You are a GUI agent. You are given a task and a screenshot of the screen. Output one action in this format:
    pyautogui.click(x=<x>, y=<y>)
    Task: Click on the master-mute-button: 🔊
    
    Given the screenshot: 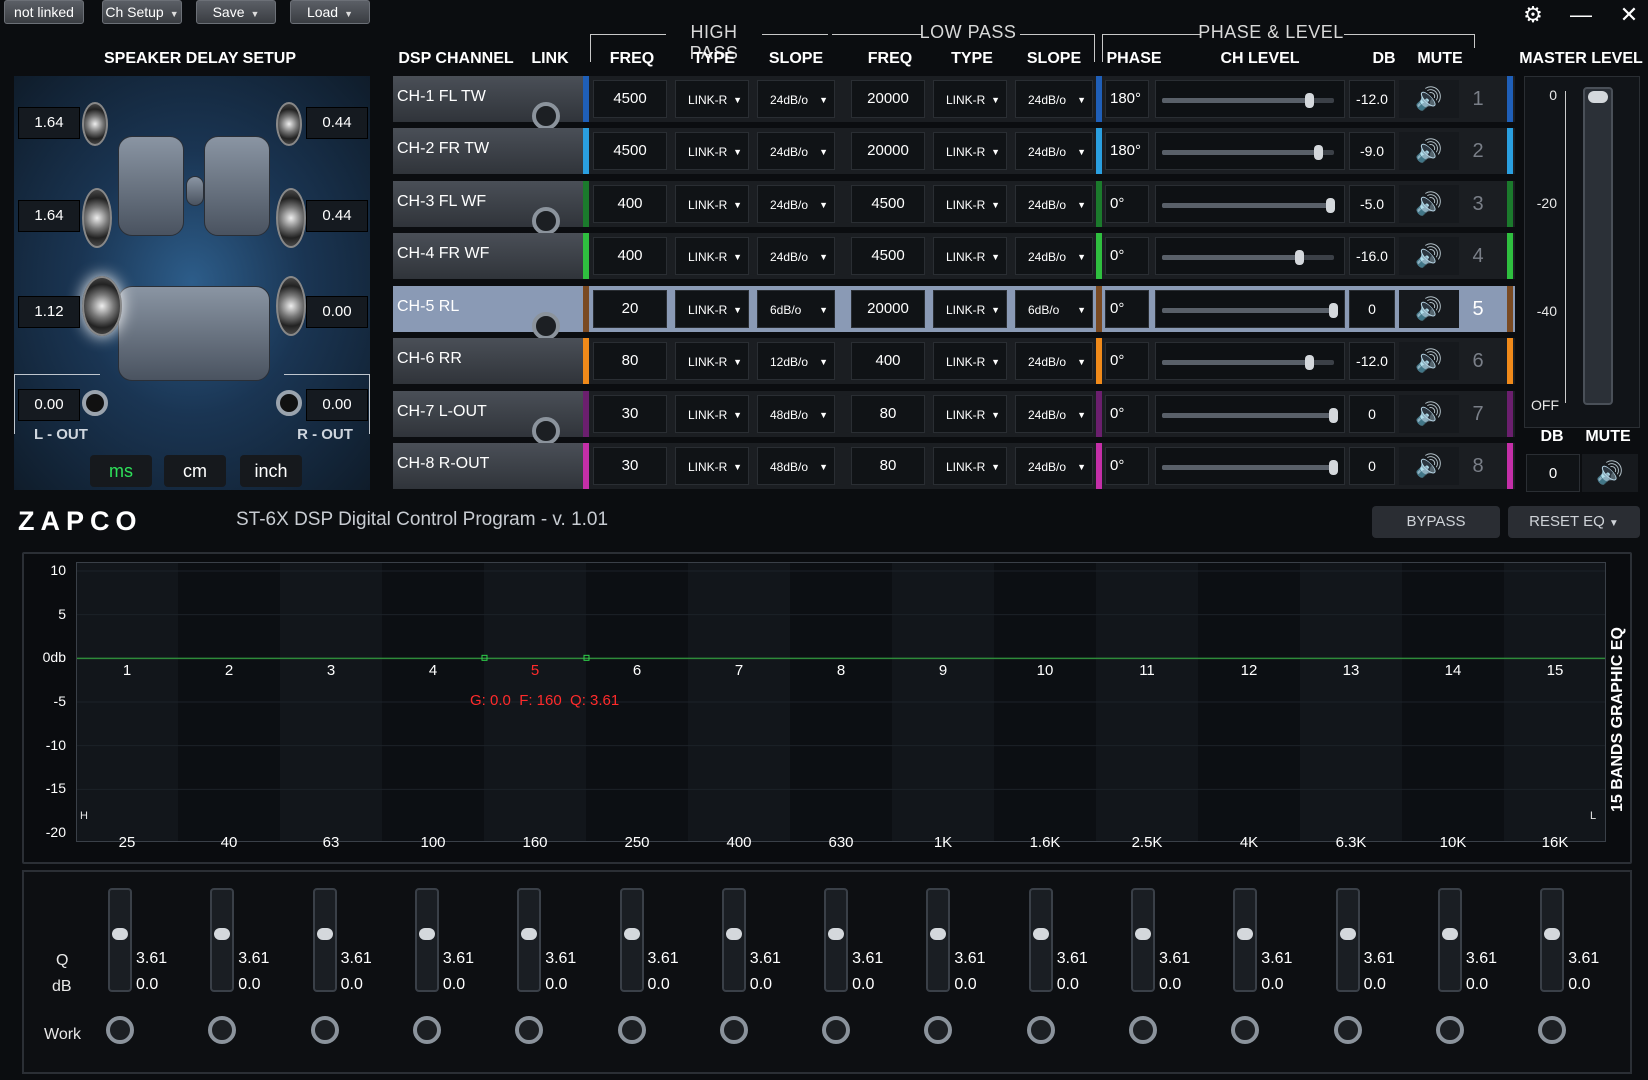 What is the action you would take?
    pyautogui.click(x=1610, y=473)
    